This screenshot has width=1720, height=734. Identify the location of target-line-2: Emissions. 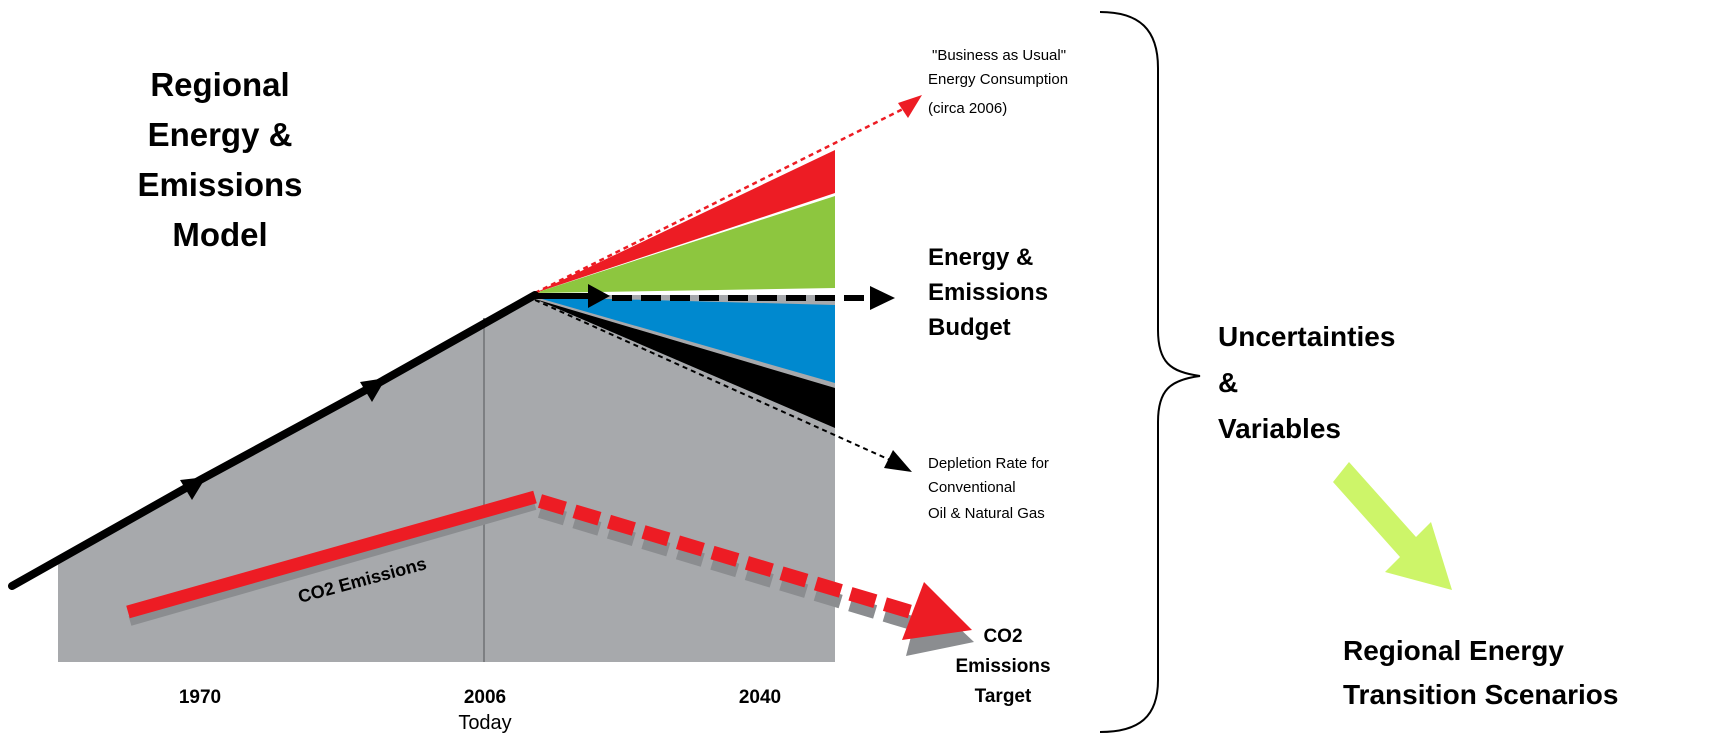
(1002, 666).